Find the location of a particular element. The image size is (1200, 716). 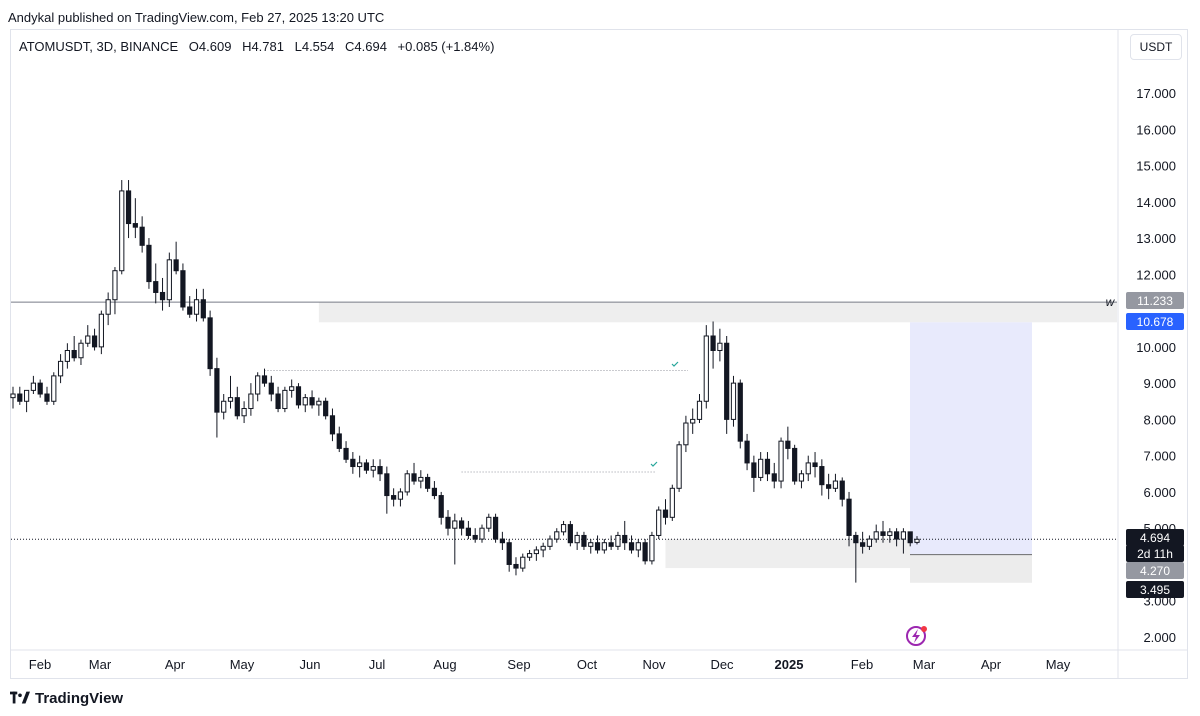

tradingview-logo: TradingView is located at coordinates (66, 698).